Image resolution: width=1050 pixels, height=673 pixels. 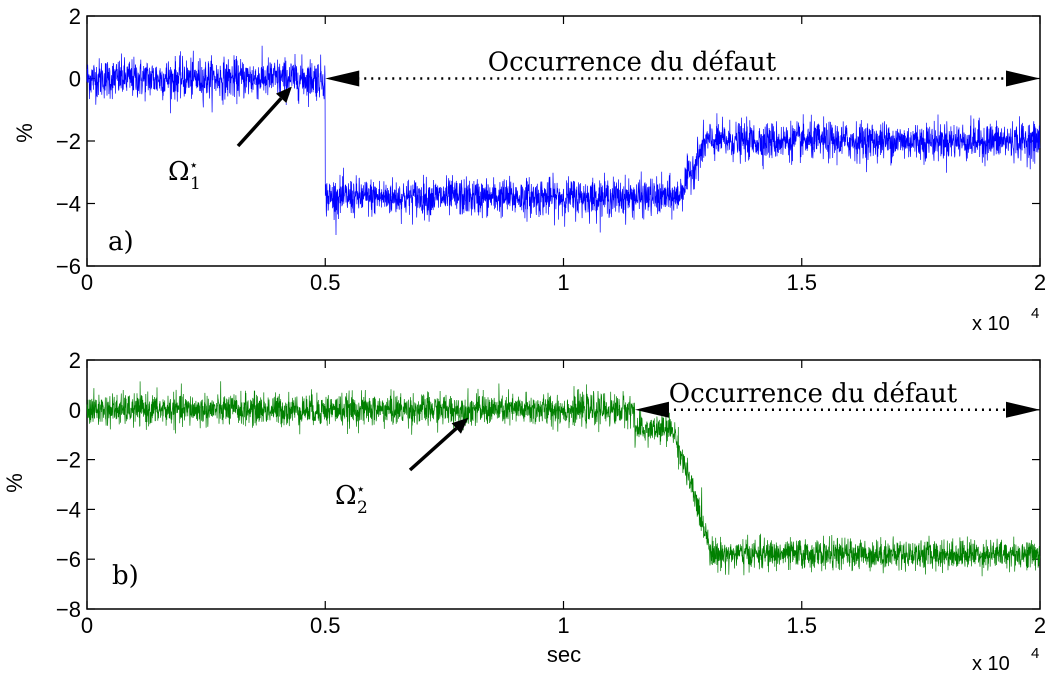 I want to click on panel-a-multiplier-exp: 4, so click(x=1035, y=313).